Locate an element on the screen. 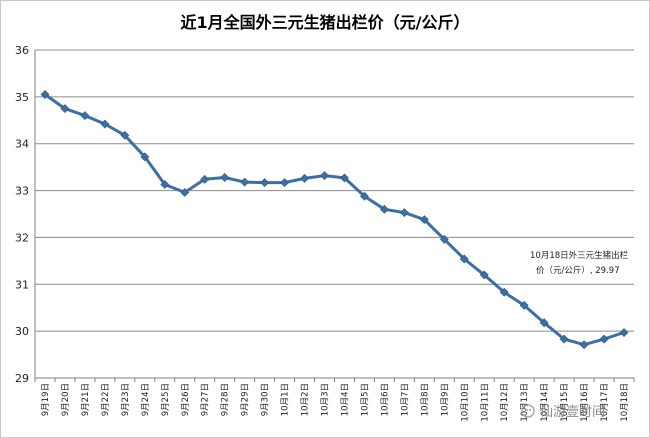 This screenshot has height=438, width=650. x-tick-label: 10月16日 is located at coordinates (585, 402).